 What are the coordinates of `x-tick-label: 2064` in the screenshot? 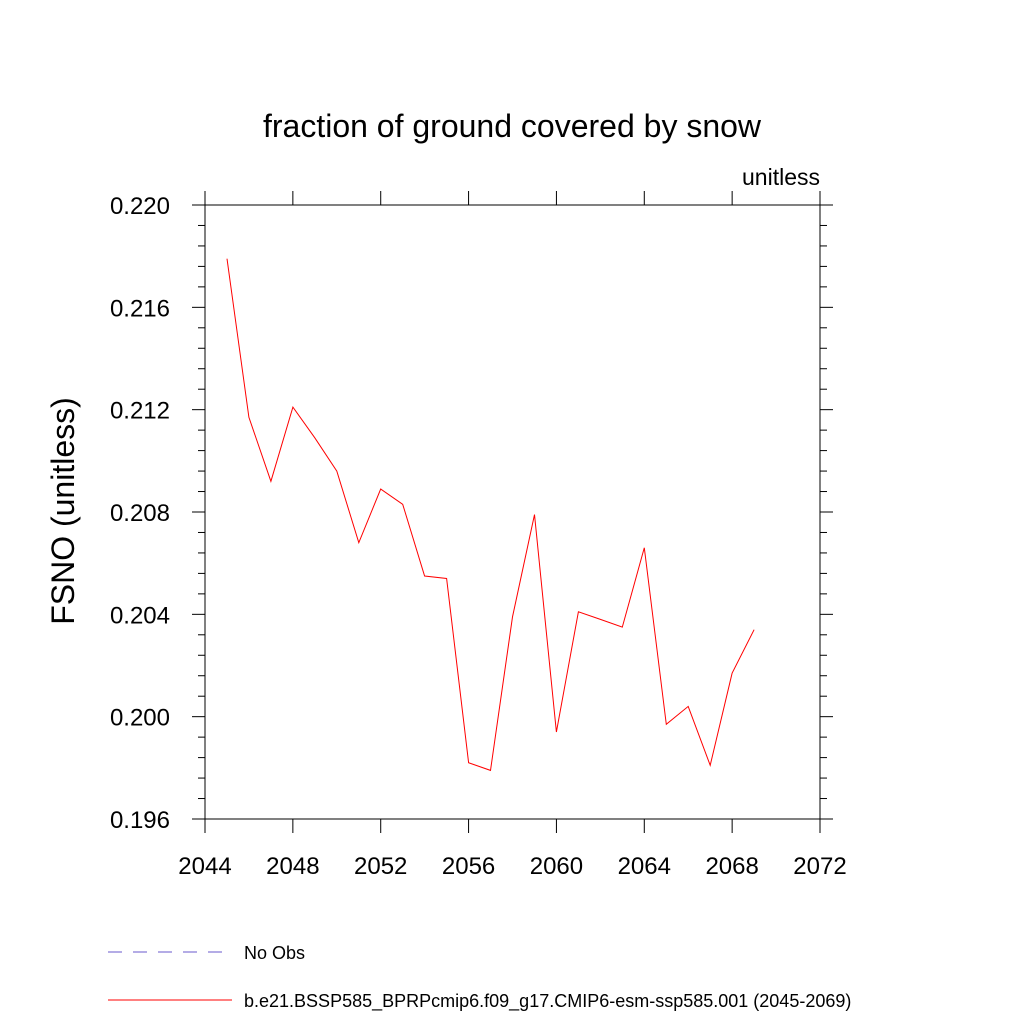 It's located at (644, 866).